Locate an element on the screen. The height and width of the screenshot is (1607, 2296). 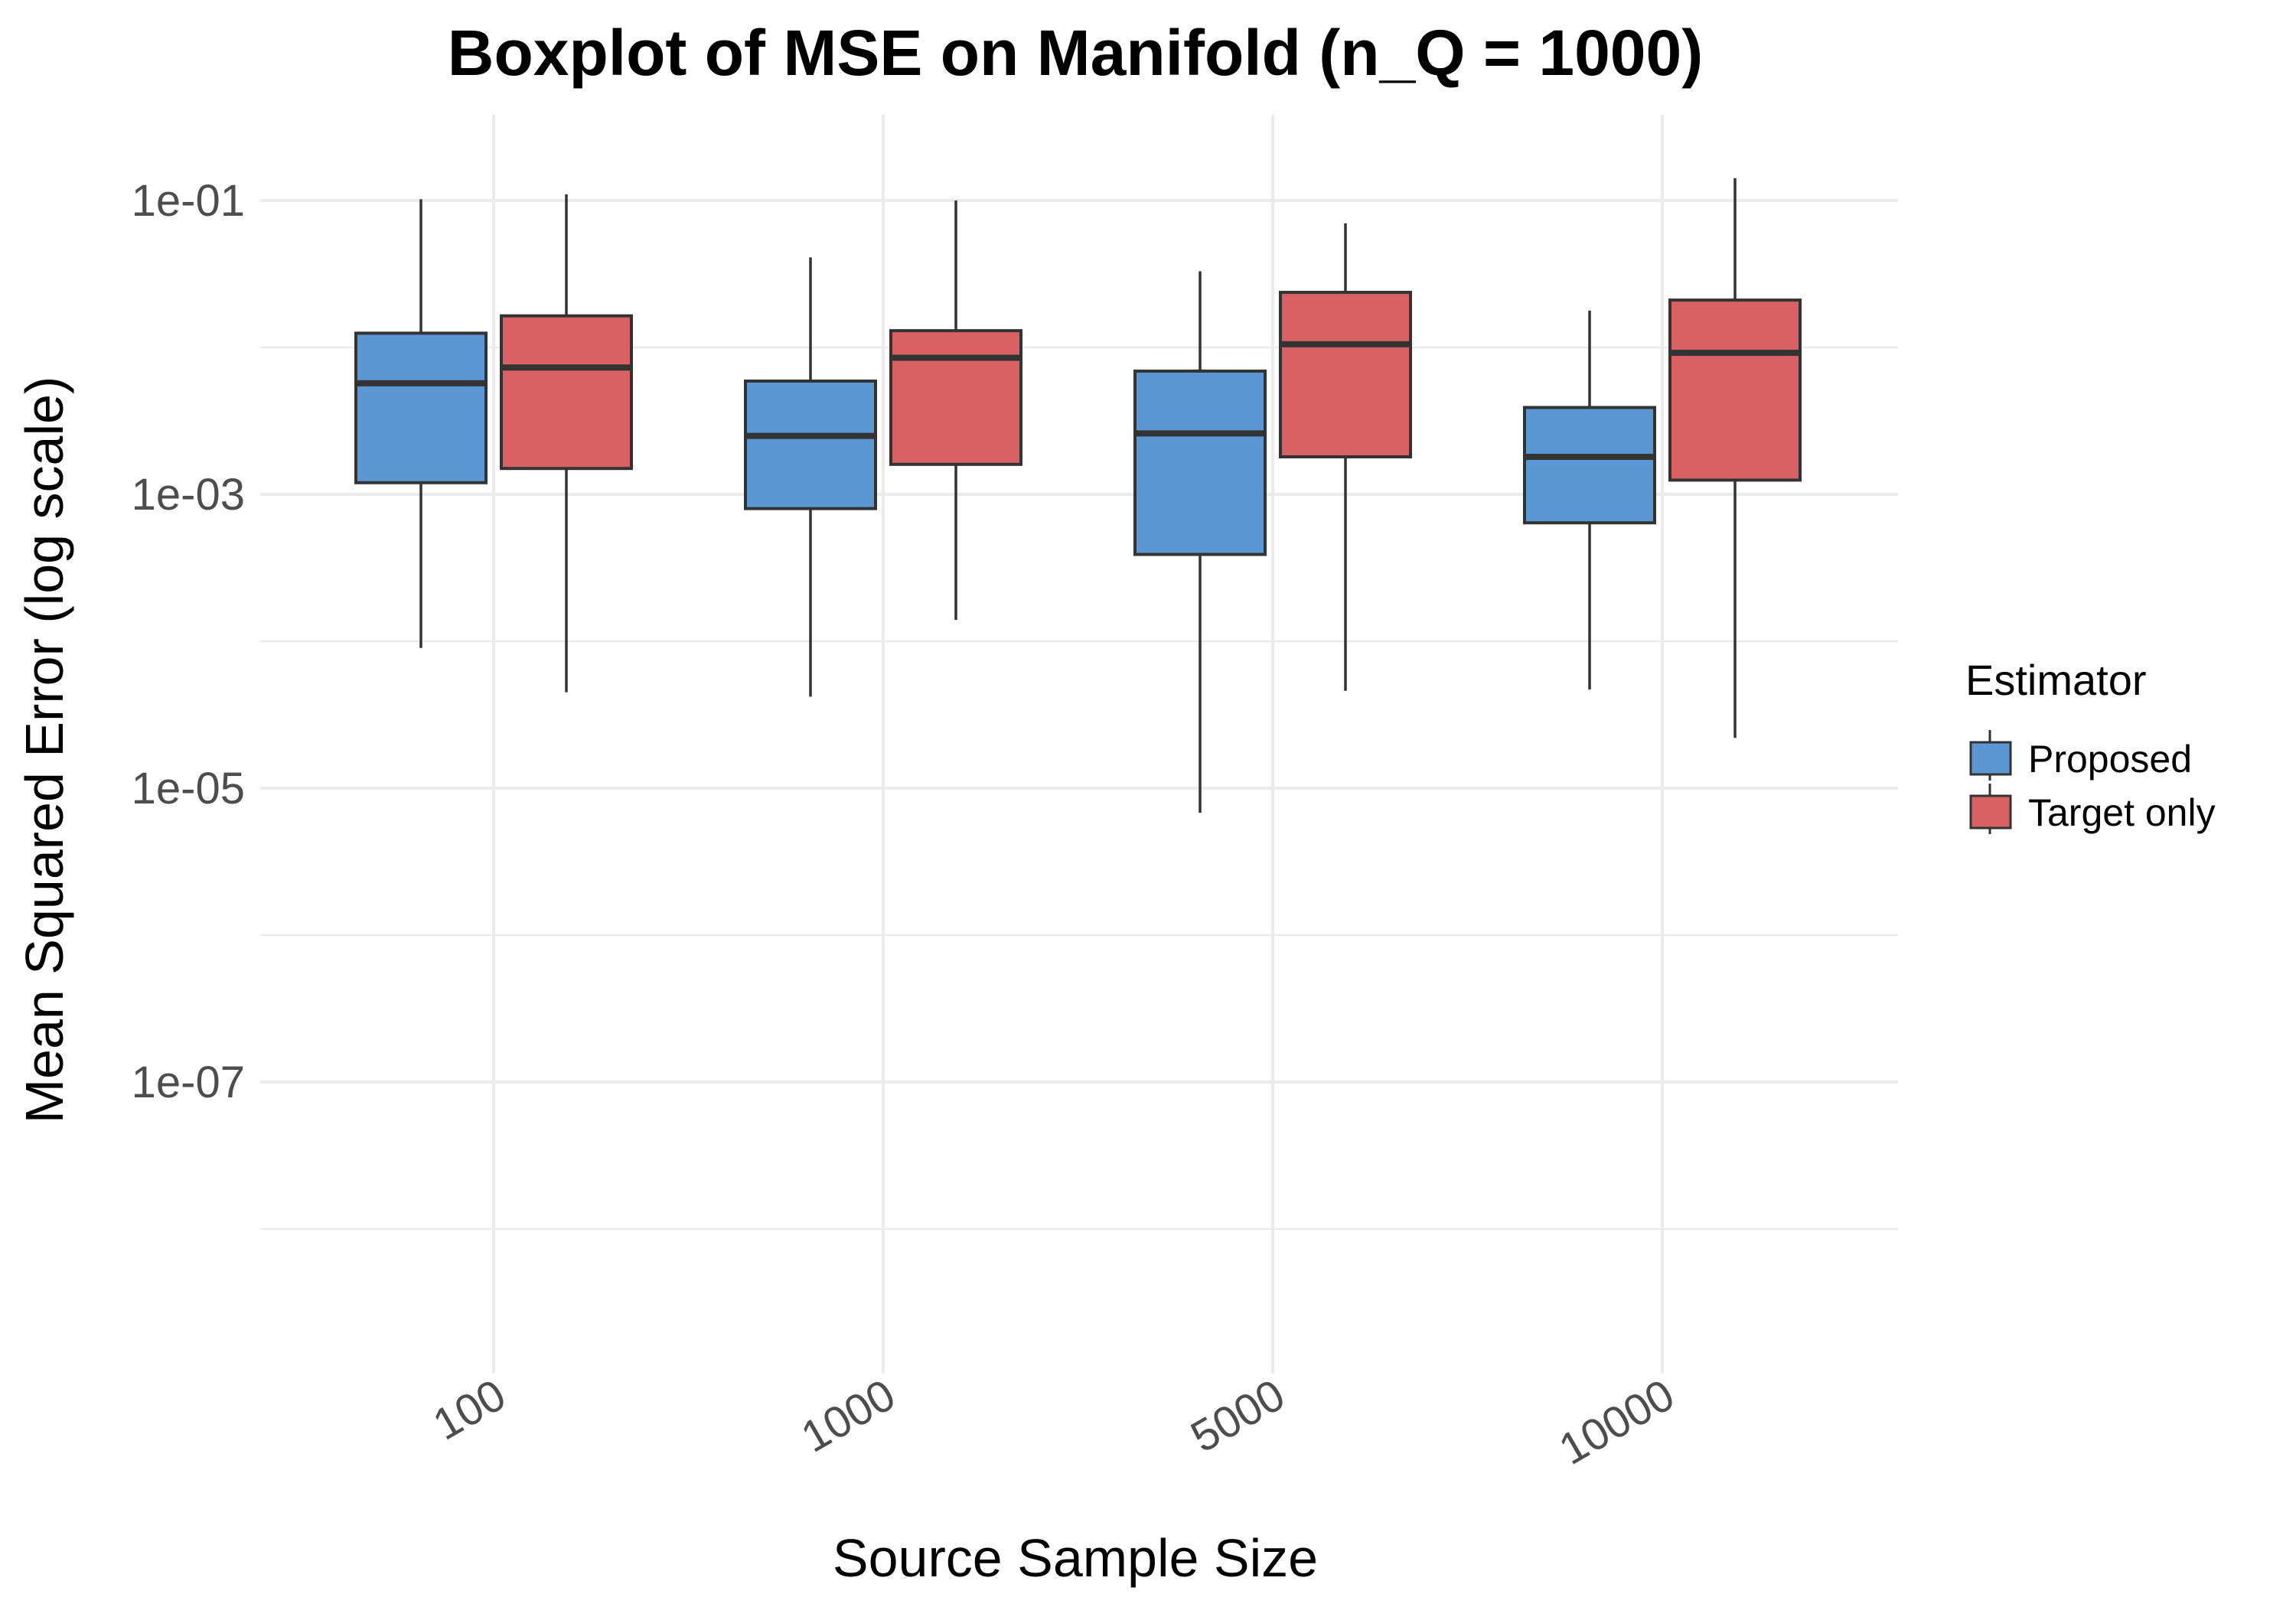
y-axis-title: Mean Squared Error (log scale) is located at coordinates (44, 750).